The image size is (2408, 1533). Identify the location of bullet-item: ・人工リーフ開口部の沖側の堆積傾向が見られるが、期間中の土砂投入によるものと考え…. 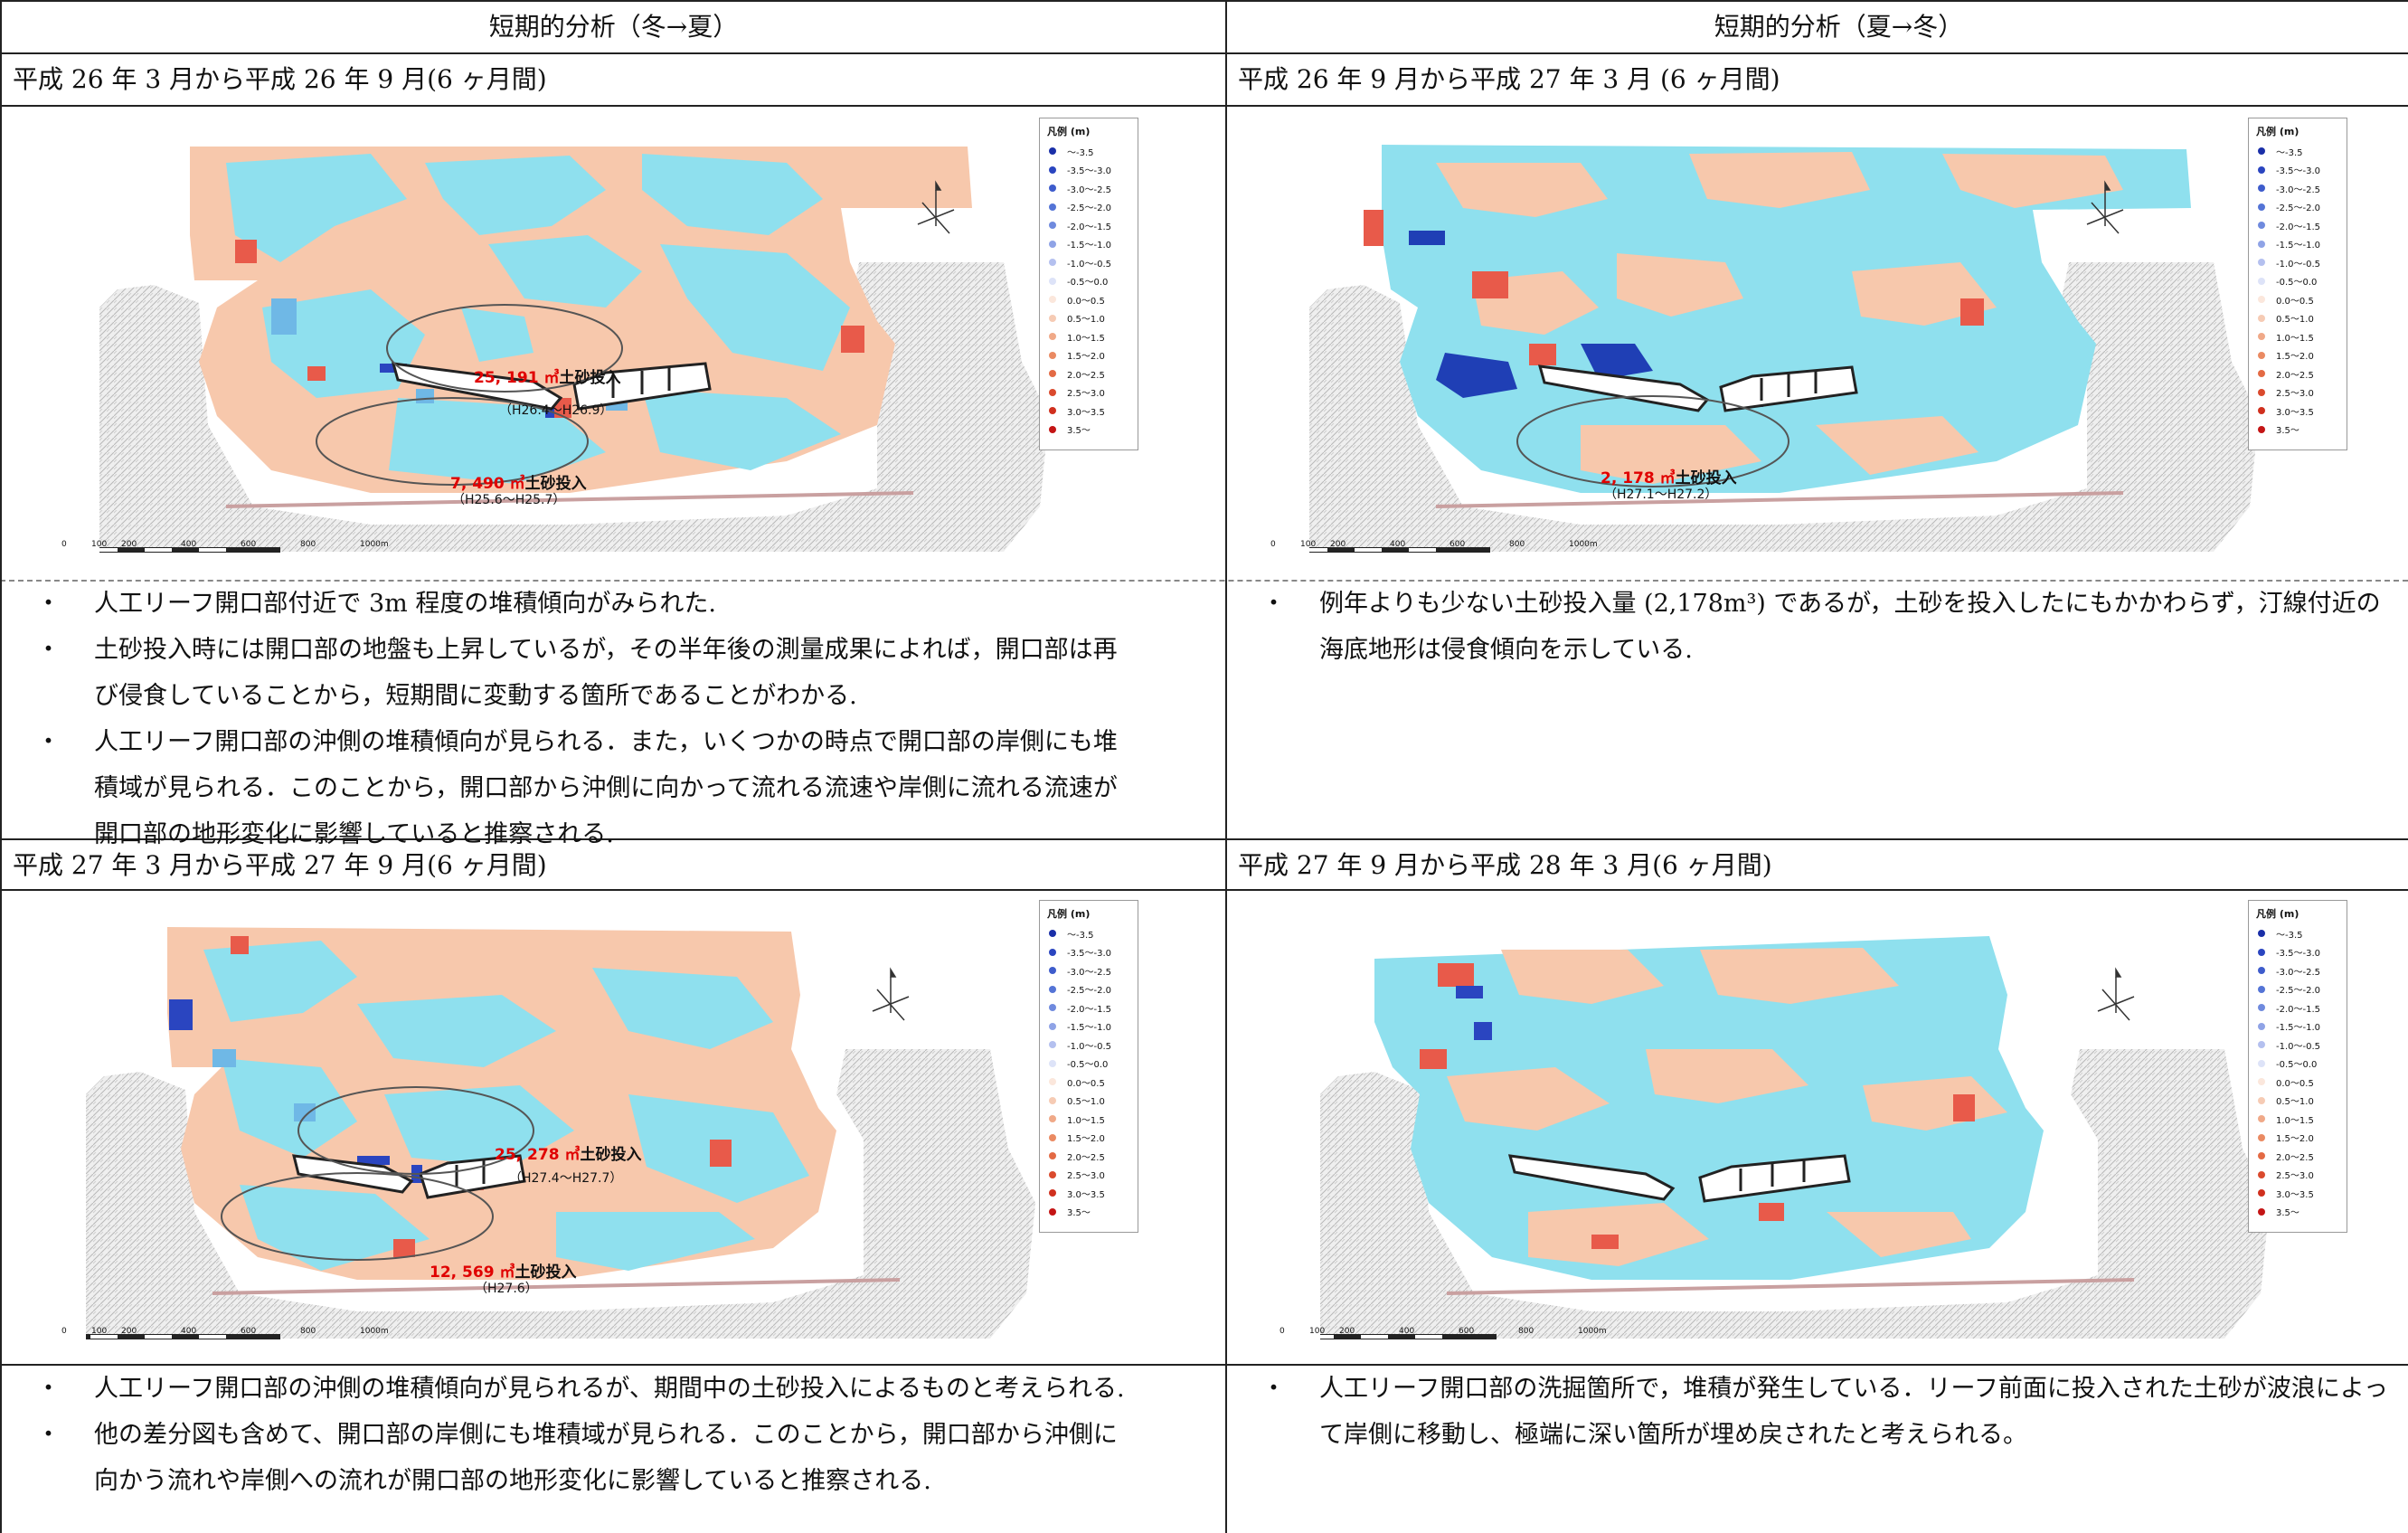
(580, 1389).